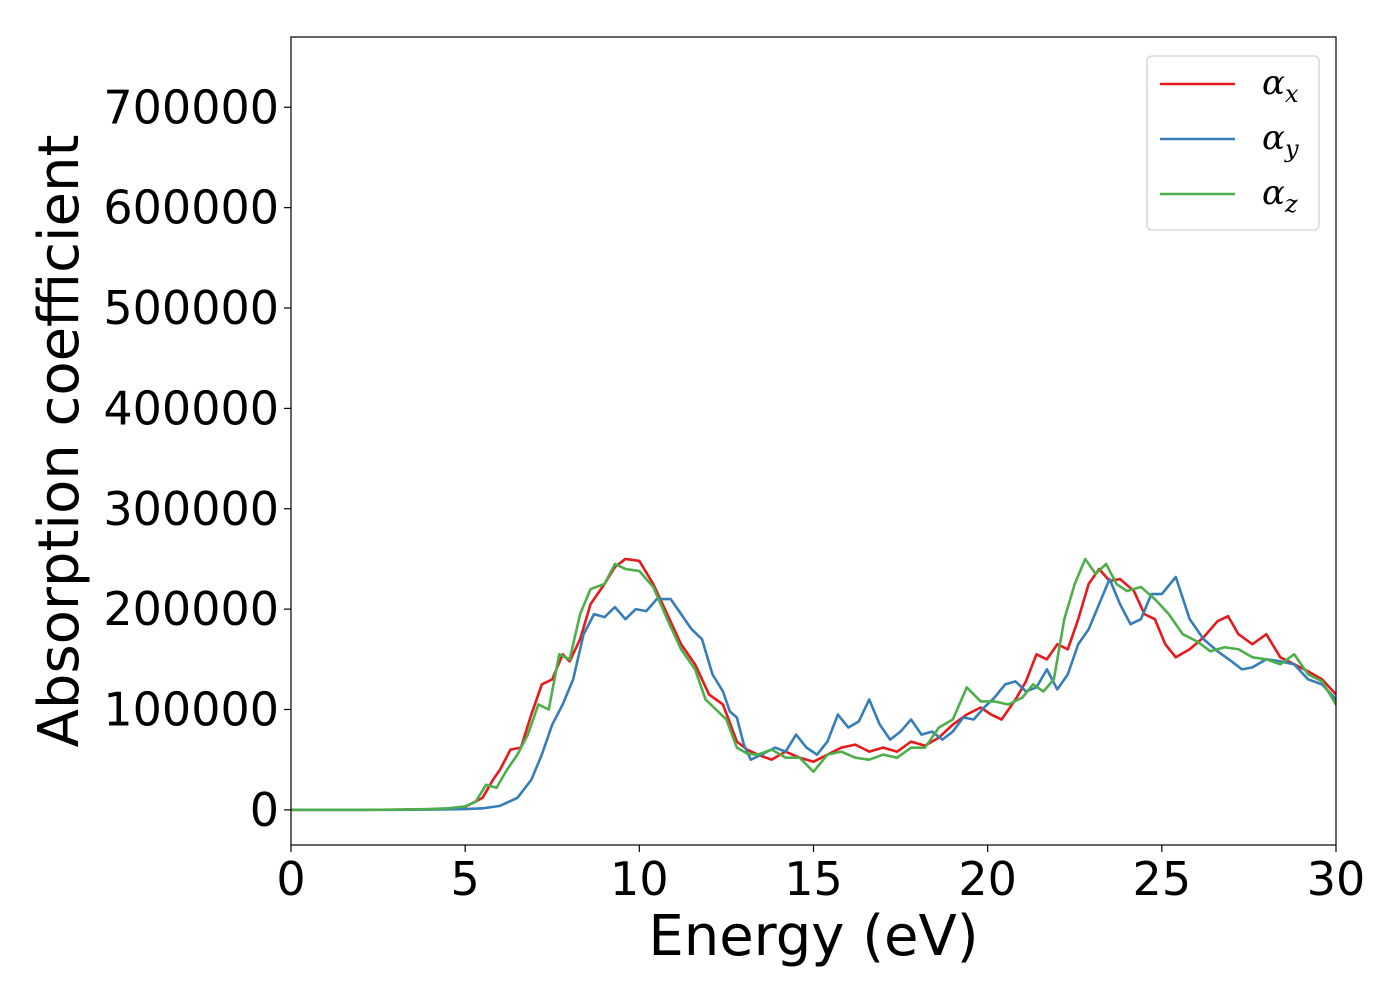 This screenshot has height=1000, width=1400. I want to click on y-tick-label: 200000, so click(191, 609).